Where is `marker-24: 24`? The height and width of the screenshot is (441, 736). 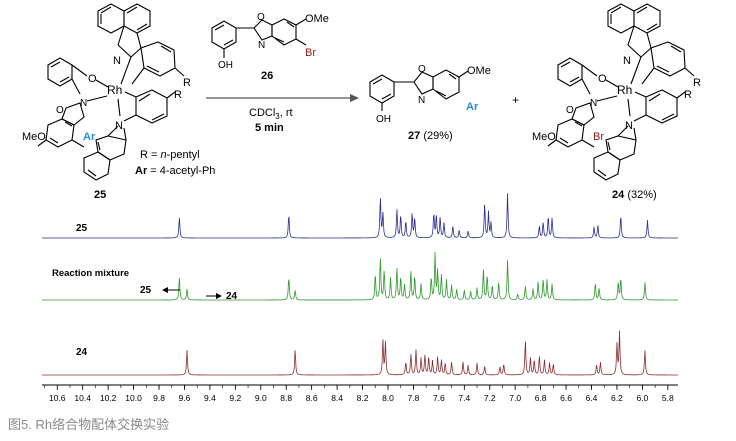
marker-24: 24 is located at coordinates (222, 296).